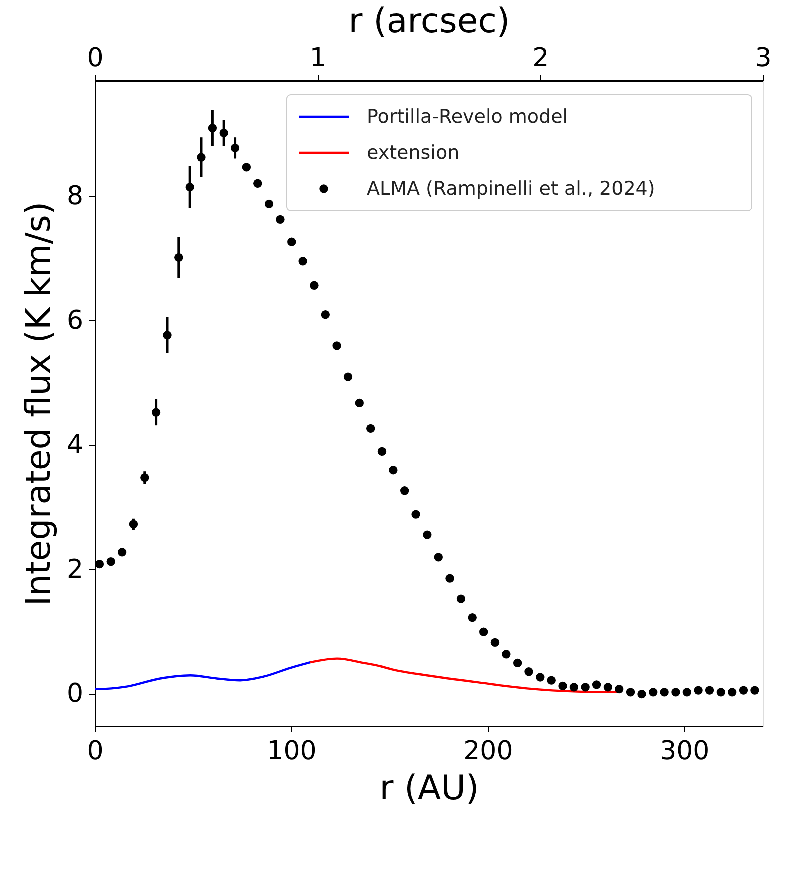  I want to click on x-tick-label: 0, so click(95, 751).